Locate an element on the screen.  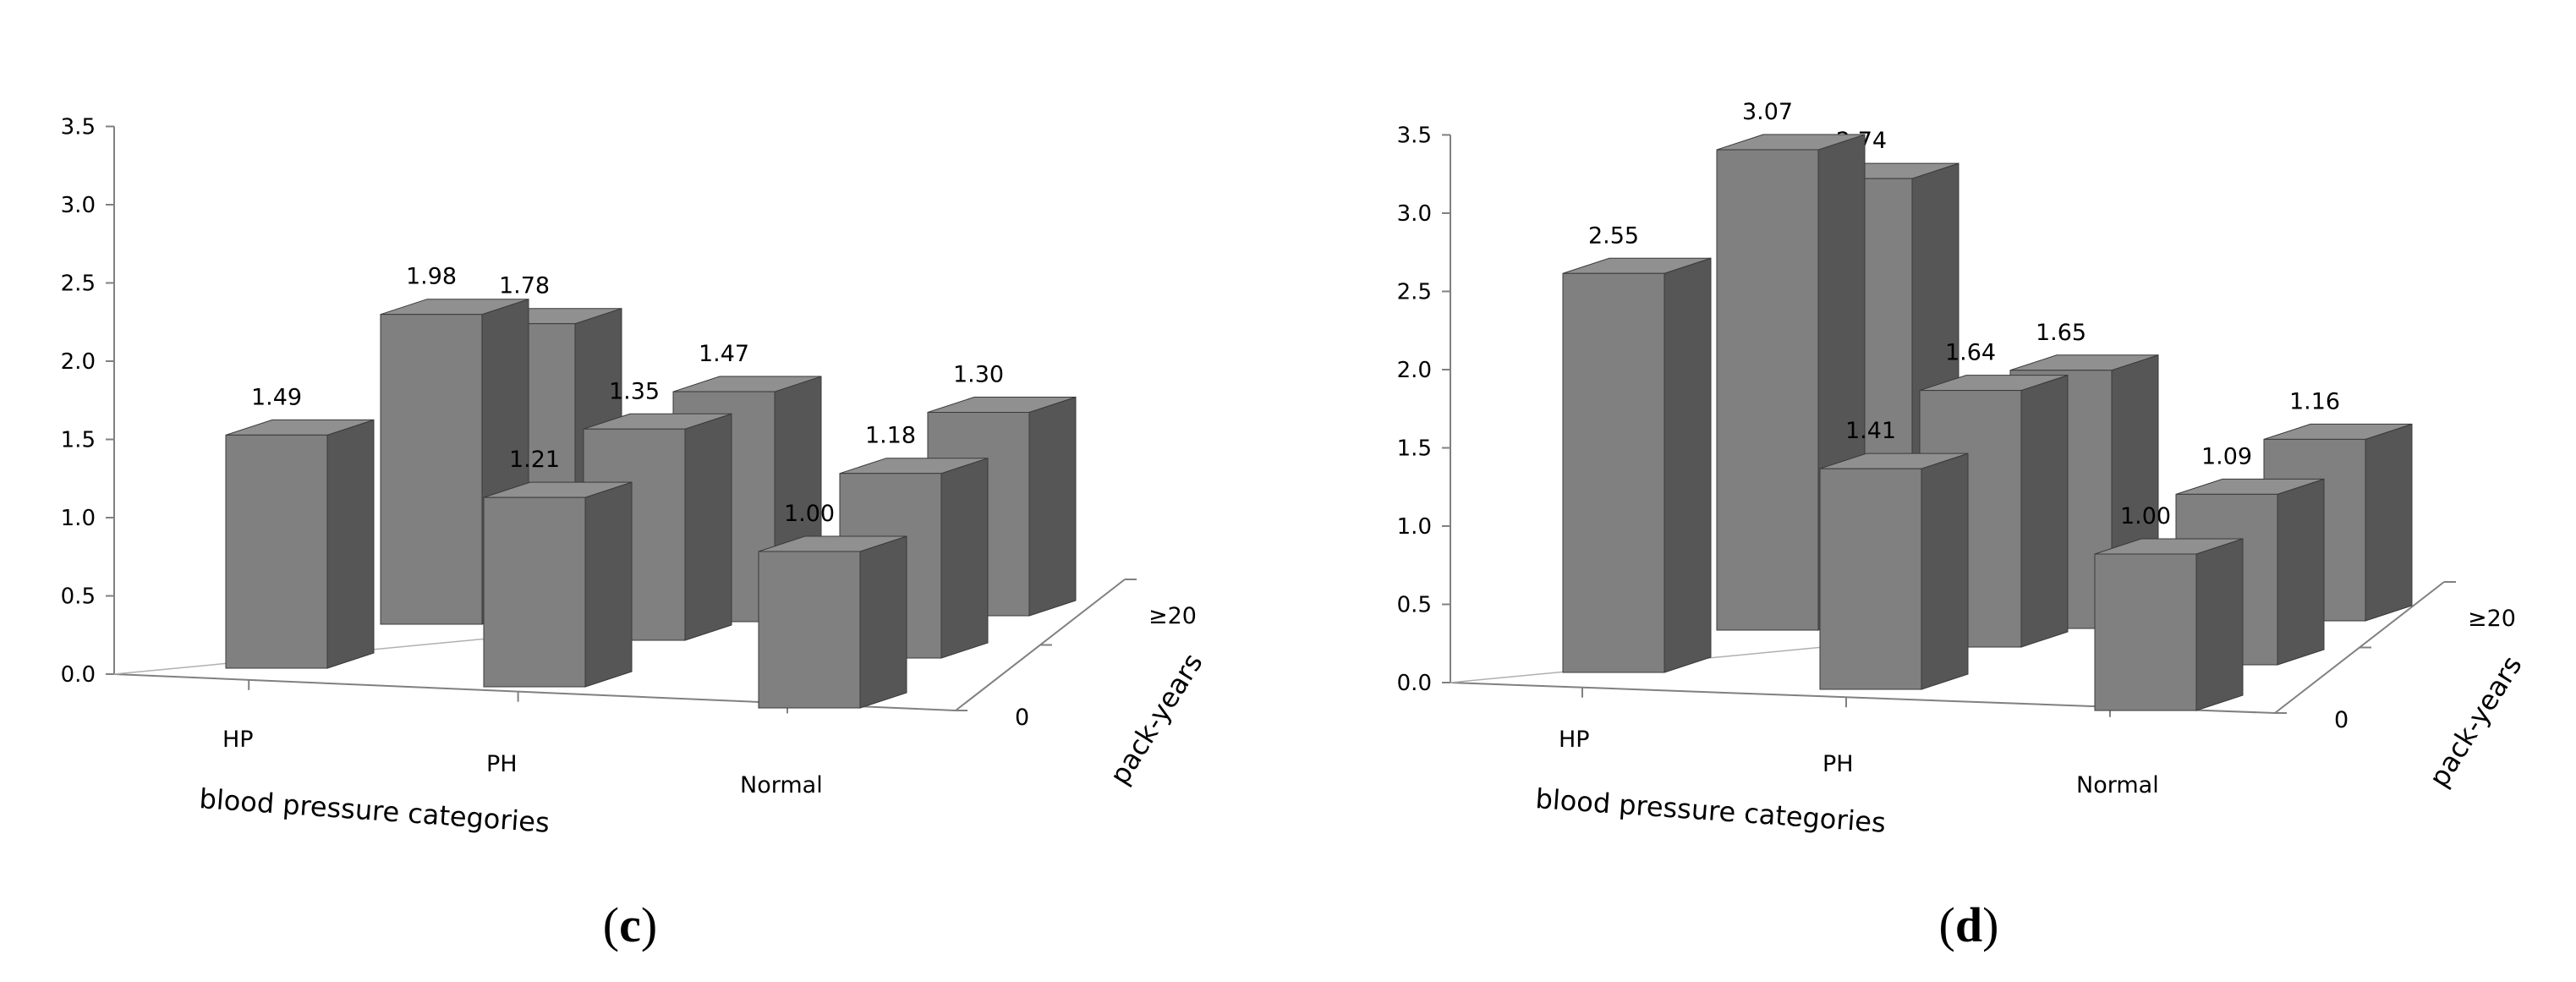
data-label: 1.16 is located at coordinates (2314, 401).